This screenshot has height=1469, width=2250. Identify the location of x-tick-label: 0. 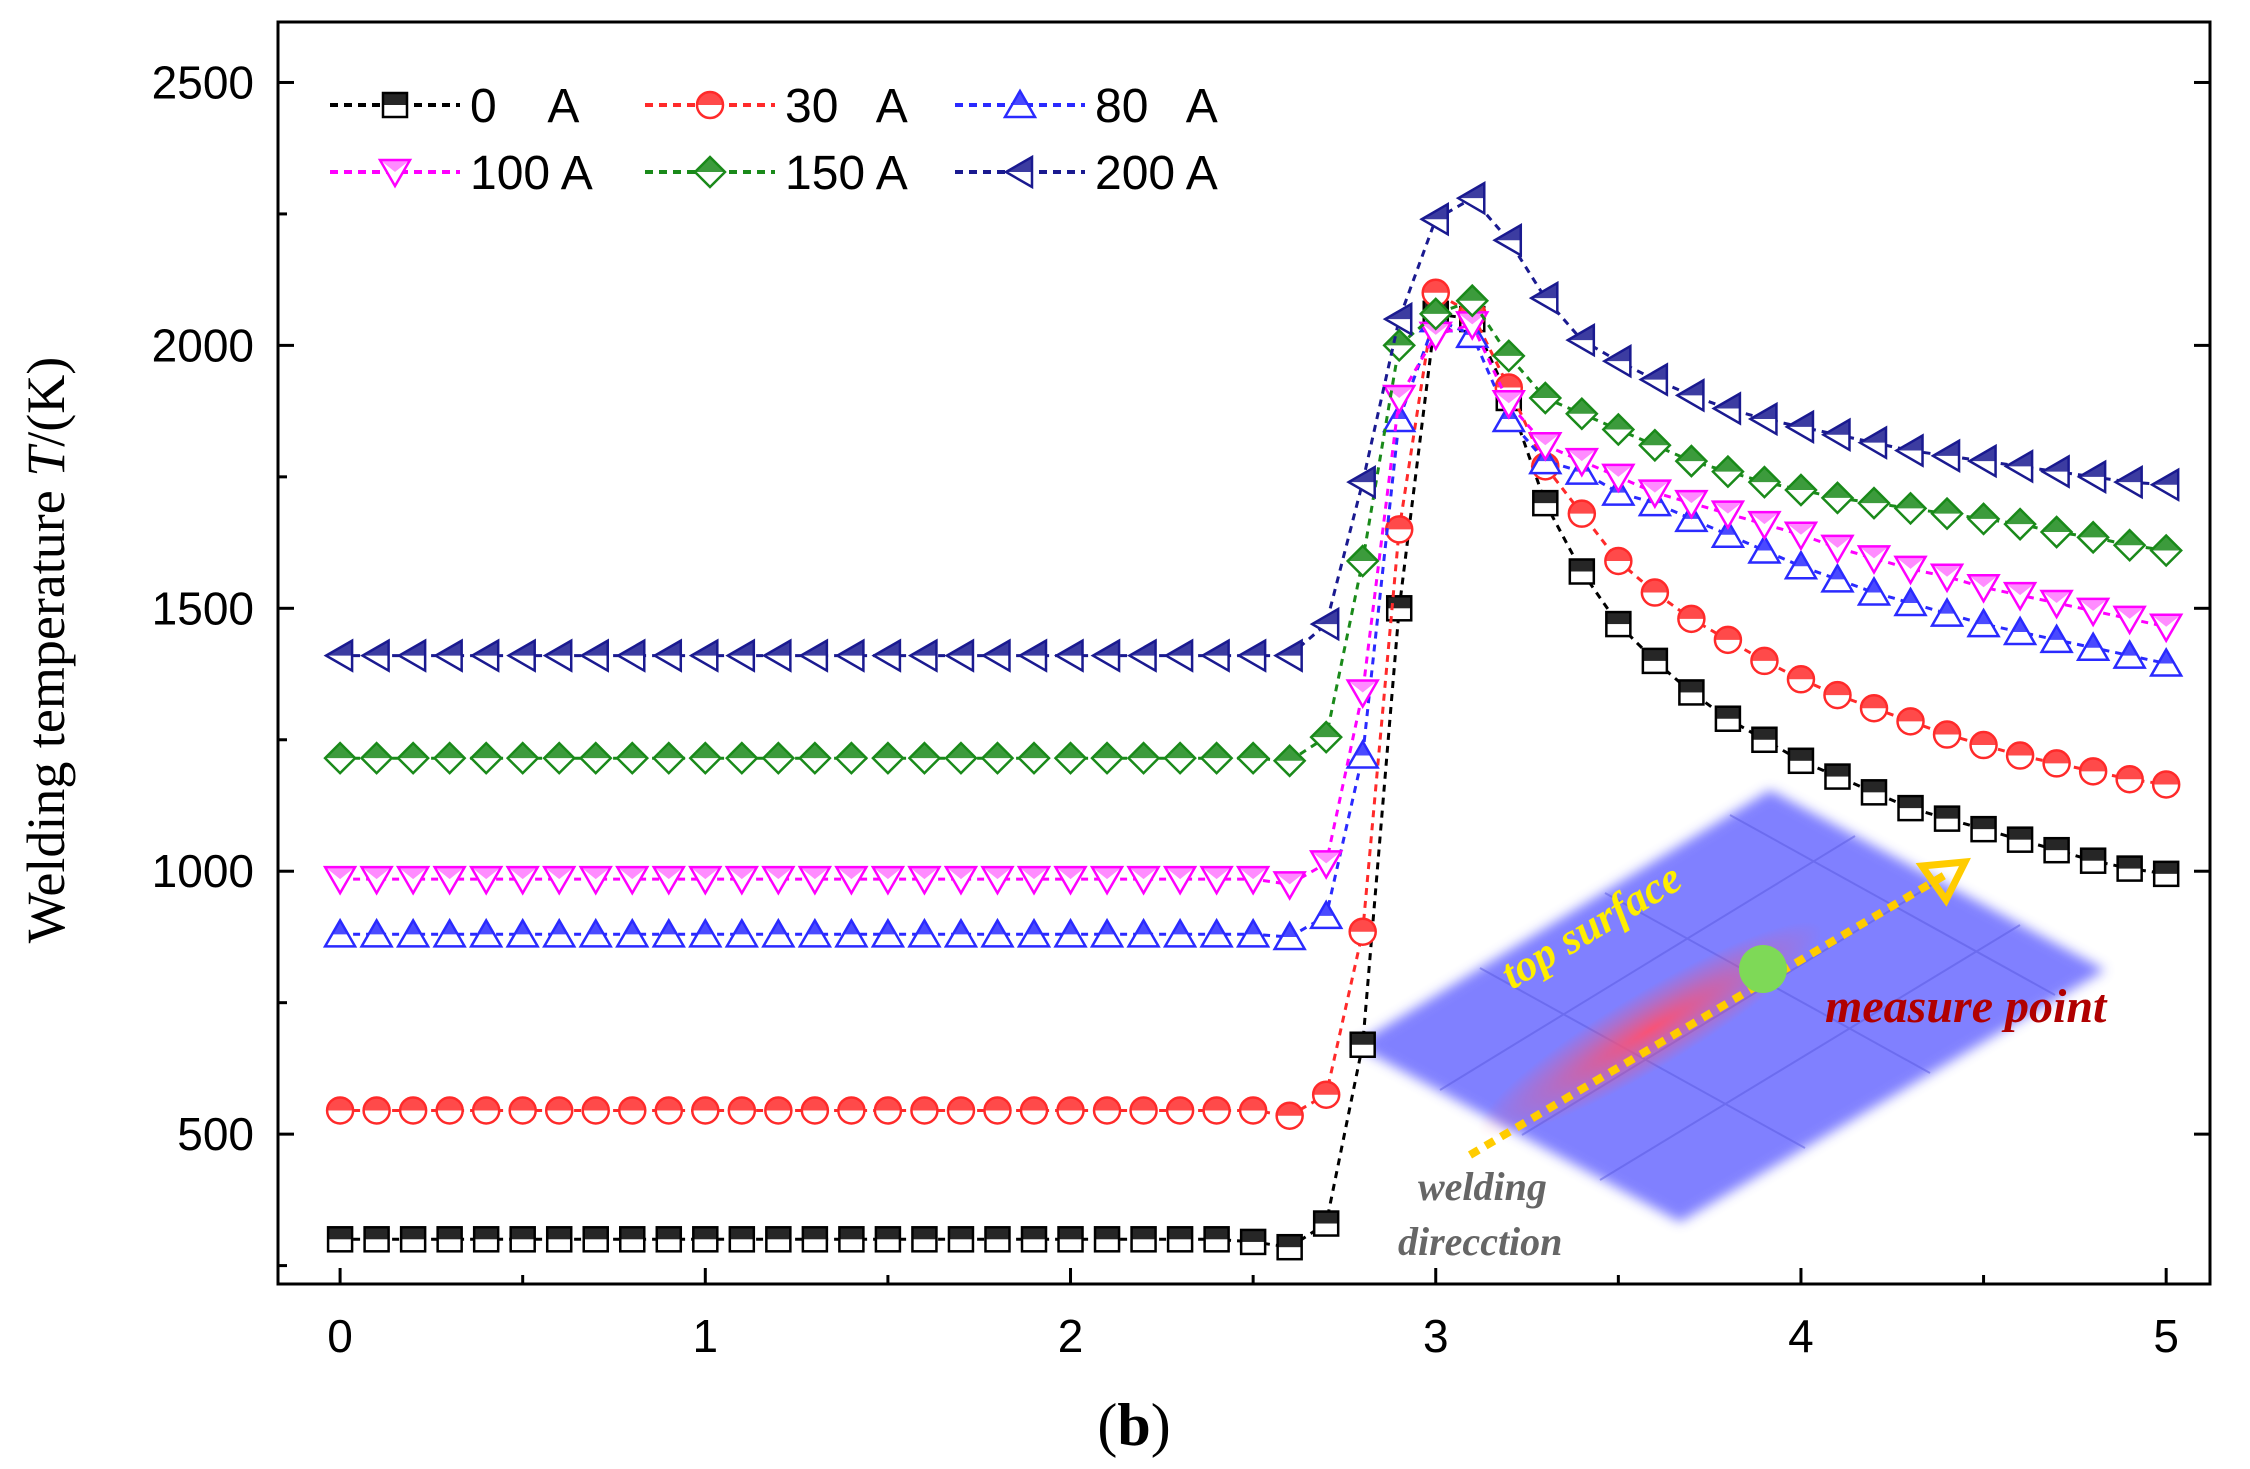
(340, 1336).